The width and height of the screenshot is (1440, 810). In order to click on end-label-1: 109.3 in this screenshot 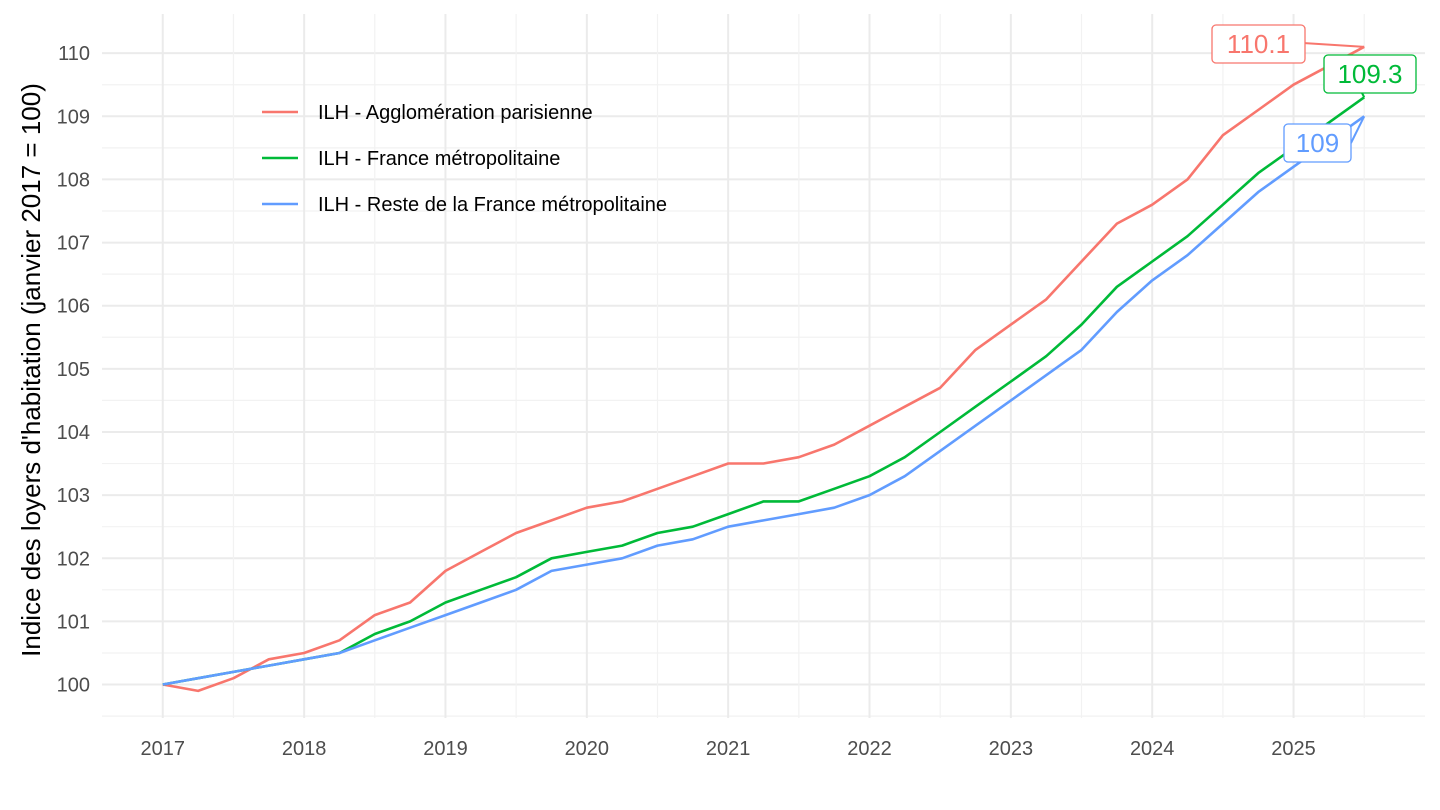, I will do `click(1369, 74)`.